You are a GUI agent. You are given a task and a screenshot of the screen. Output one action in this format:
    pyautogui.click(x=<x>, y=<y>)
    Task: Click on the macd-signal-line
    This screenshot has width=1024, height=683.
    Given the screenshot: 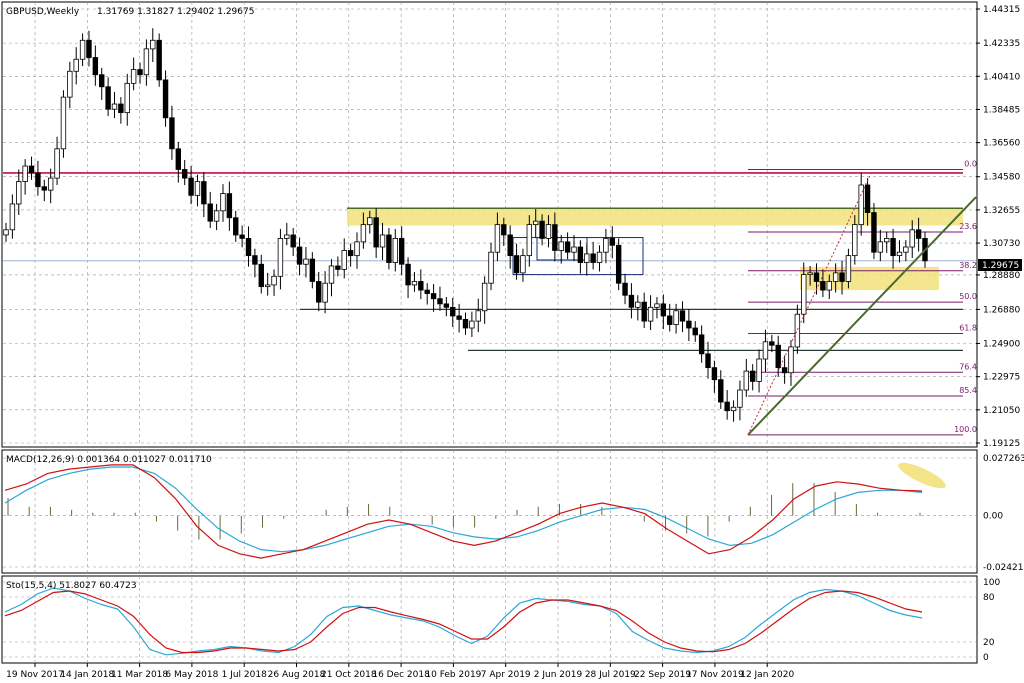 What is the action you would take?
    pyautogui.click(x=463, y=509)
    